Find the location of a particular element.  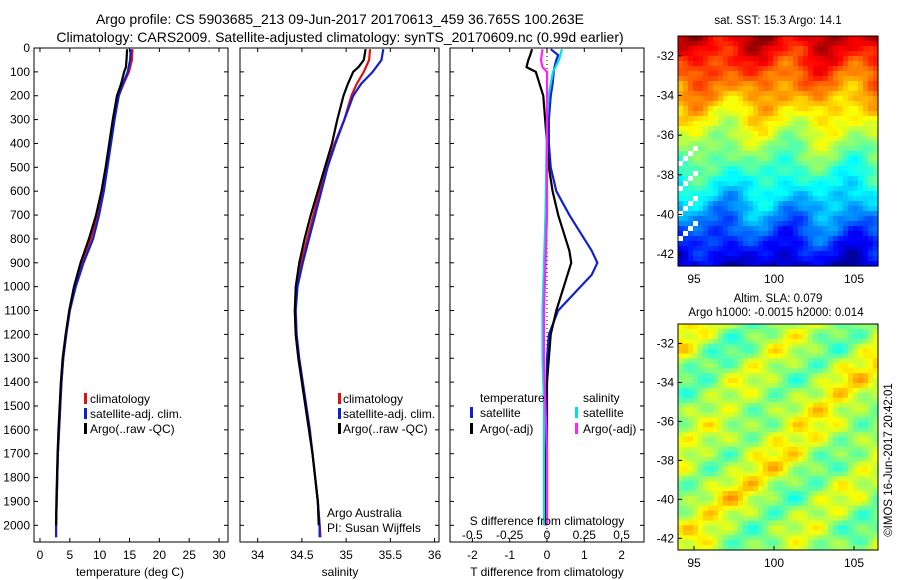

y-tick-label: -34 is located at coordinates (666, 95).